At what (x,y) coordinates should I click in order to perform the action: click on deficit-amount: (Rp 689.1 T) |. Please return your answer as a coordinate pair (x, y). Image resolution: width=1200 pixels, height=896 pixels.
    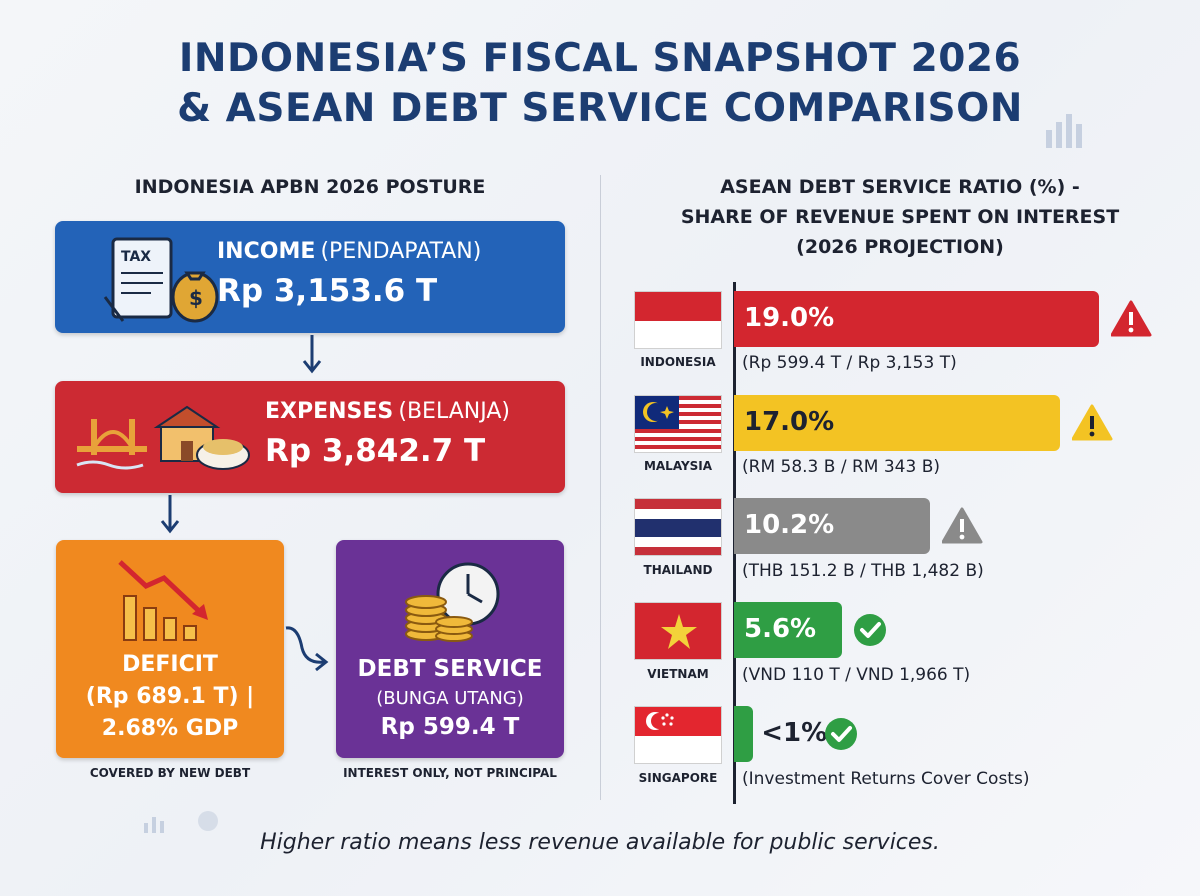
    Looking at the image, I should click on (170, 696).